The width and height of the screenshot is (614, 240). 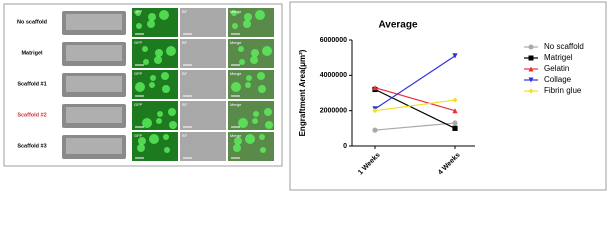 What do you see at coordinates (564, 46) in the screenshot?
I see `legend-label: No scaffold` at bounding box center [564, 46].